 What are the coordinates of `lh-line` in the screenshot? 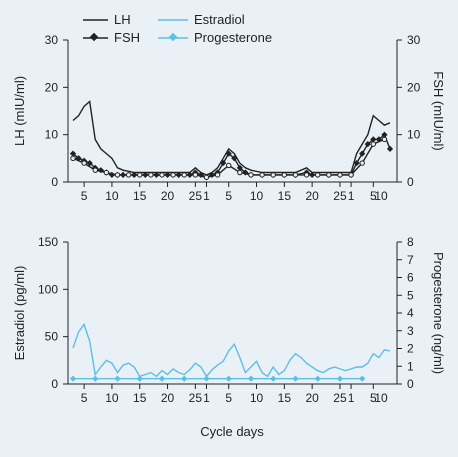 It's located at (231, 138).